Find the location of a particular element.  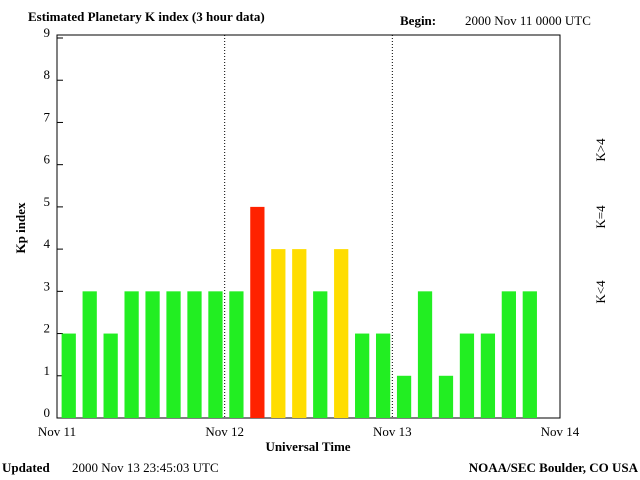

y-tick-label: 1 is located at coordinates (47, 370).